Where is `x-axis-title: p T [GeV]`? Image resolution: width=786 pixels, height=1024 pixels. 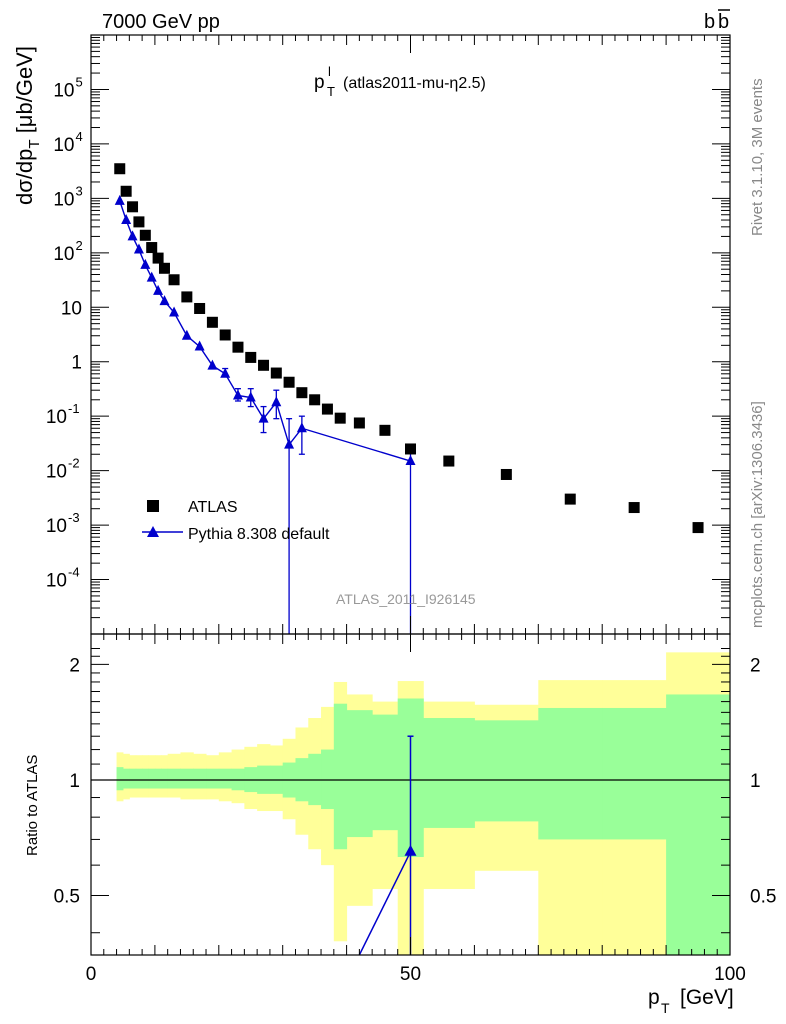 x-axis-title: p T [GeV] is located at coordinates (691, 1001).